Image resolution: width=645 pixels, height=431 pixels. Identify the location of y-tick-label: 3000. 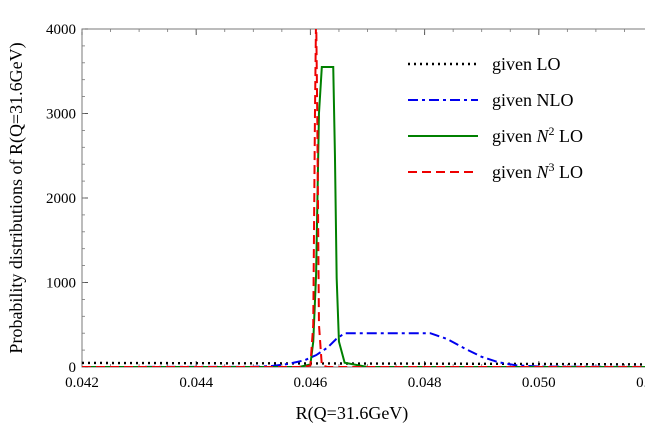
(61, 115).